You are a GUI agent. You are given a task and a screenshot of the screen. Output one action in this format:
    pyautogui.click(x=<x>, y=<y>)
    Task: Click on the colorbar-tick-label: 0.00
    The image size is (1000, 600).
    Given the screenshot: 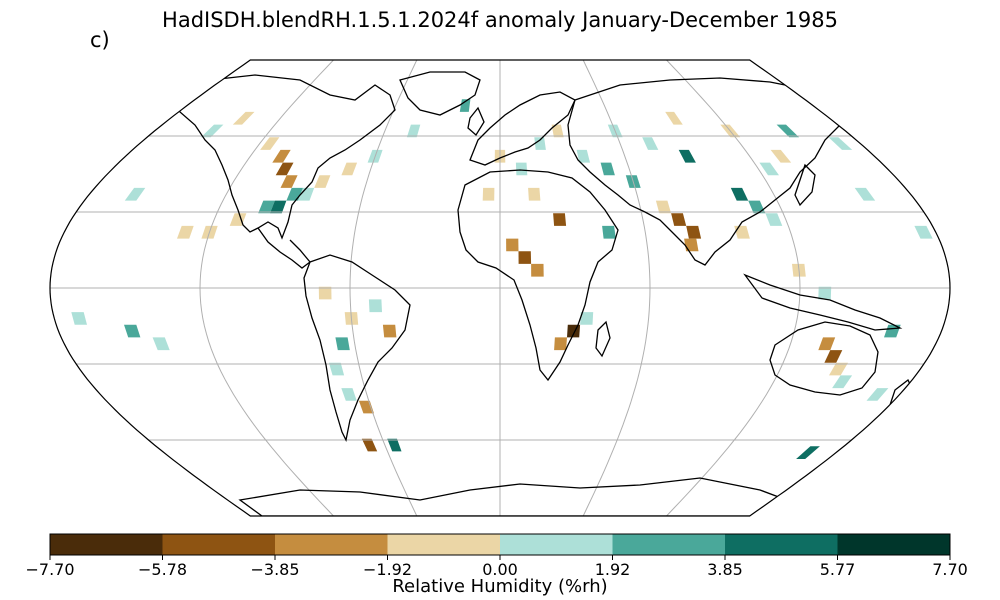 What is the action you would take?
    pyautogui.click(x=500, y=569)
    